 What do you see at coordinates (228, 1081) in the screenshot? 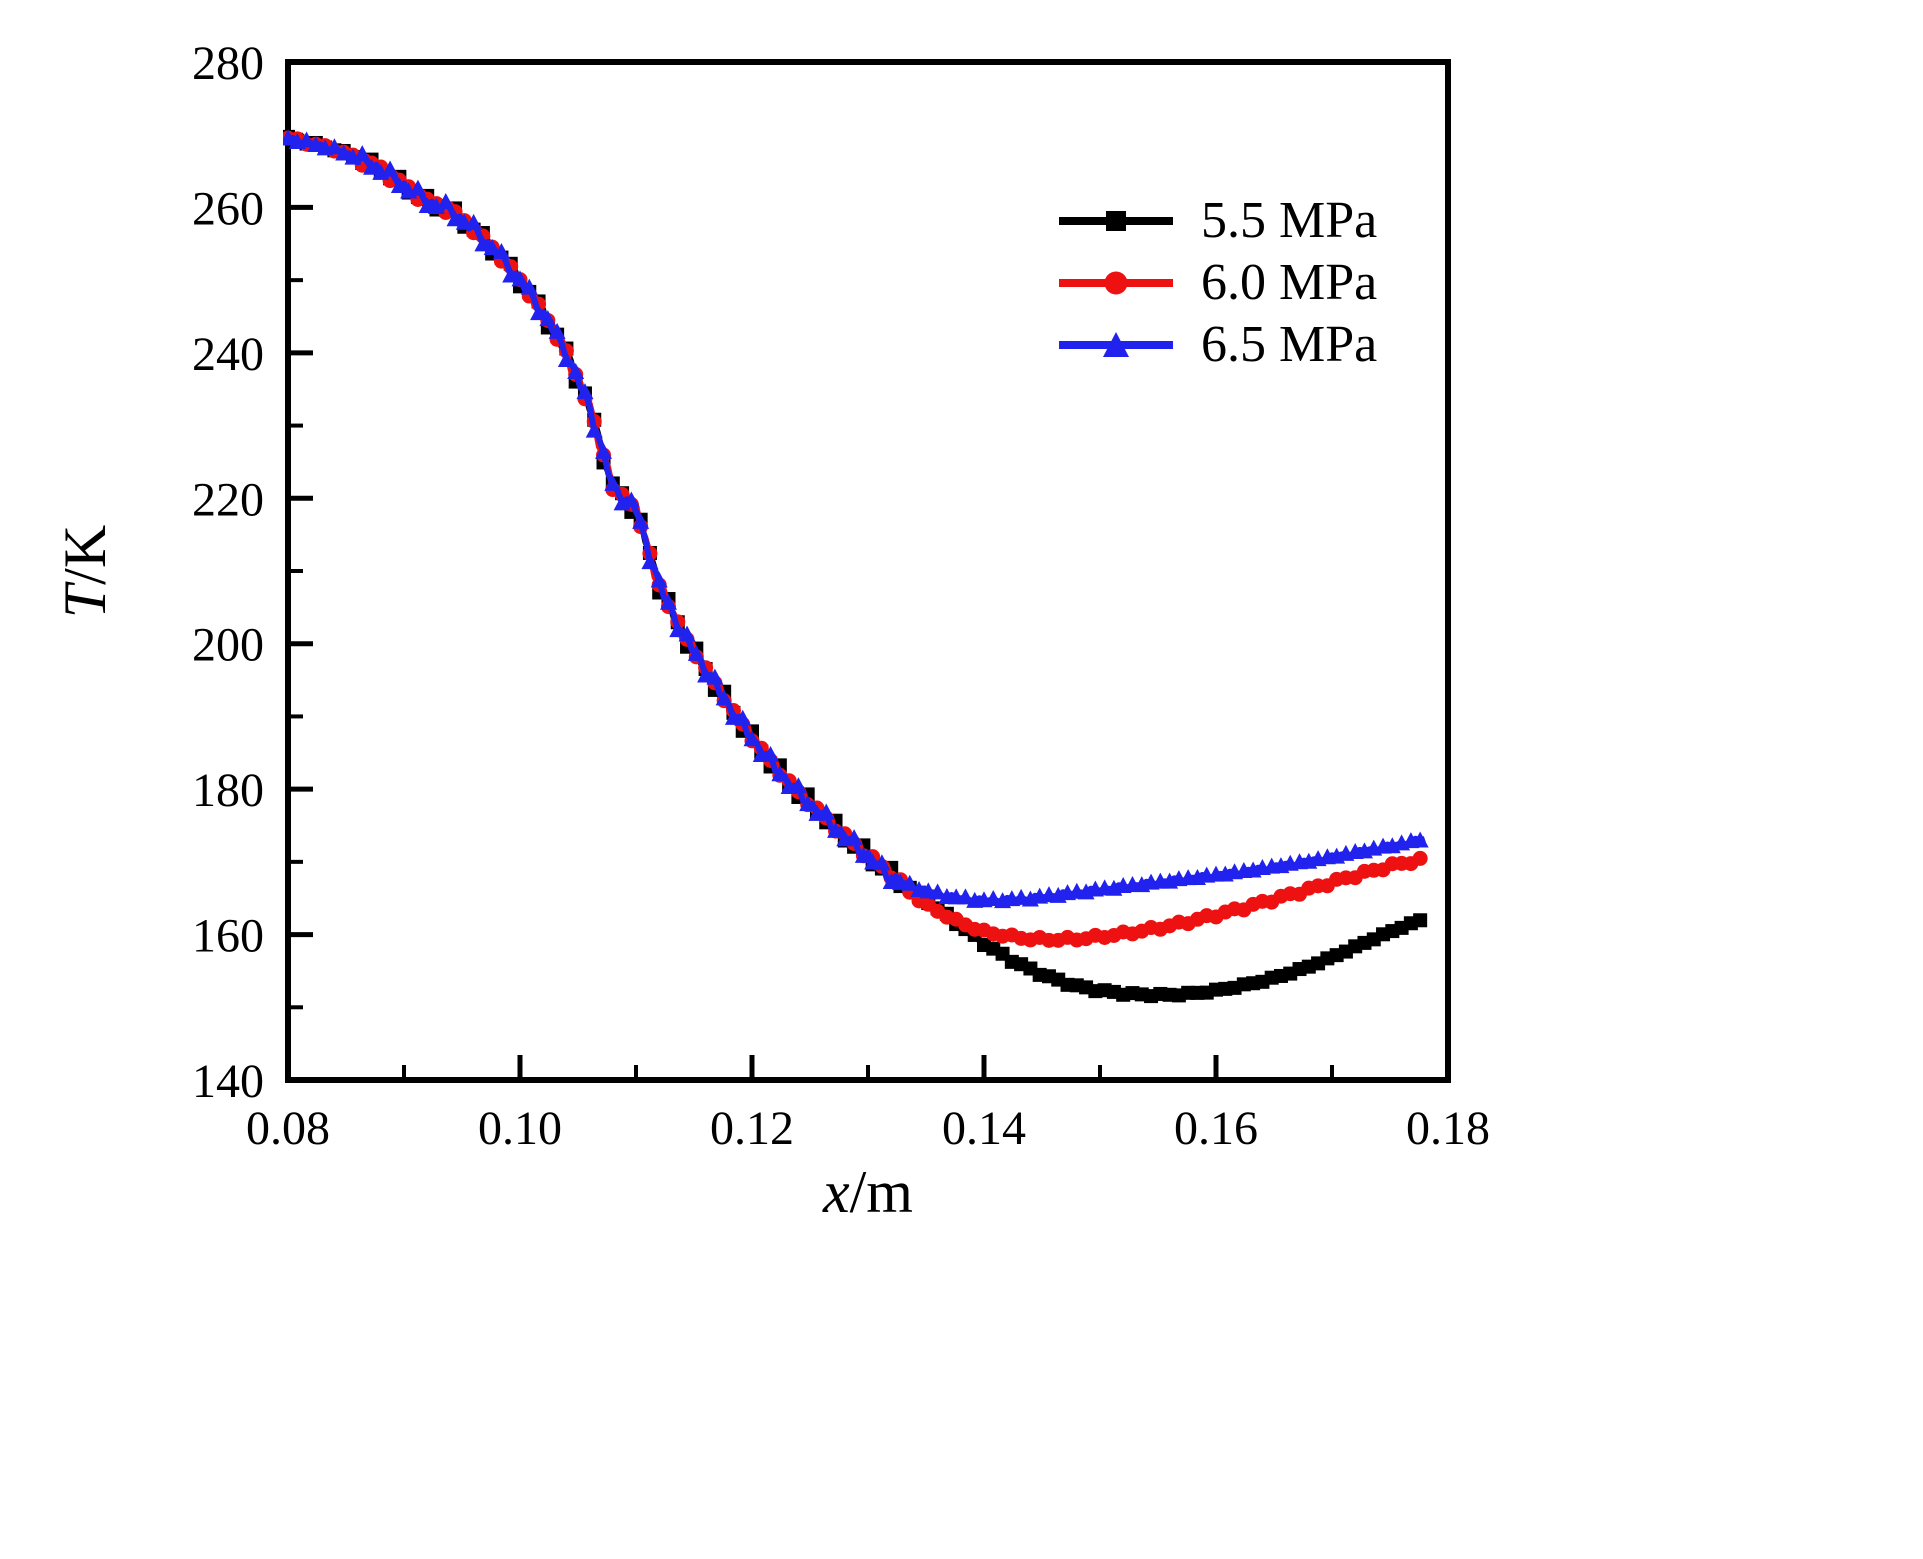
I see `y-tick-label: 140` at bounding box center [228, 1081].